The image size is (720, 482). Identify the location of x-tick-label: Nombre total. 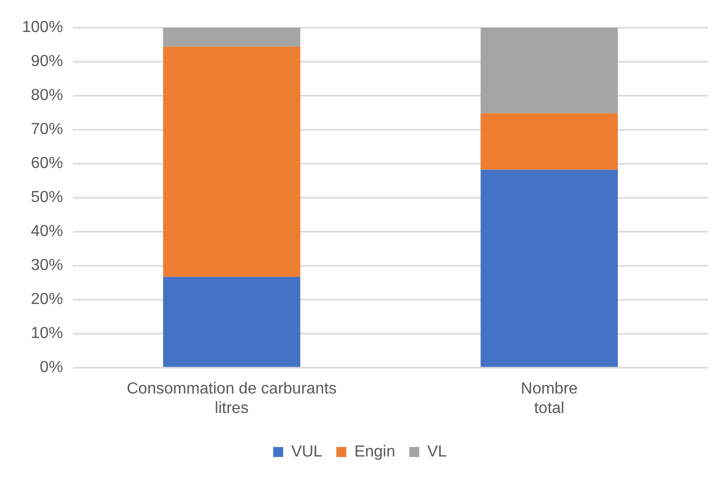
(549, 398).